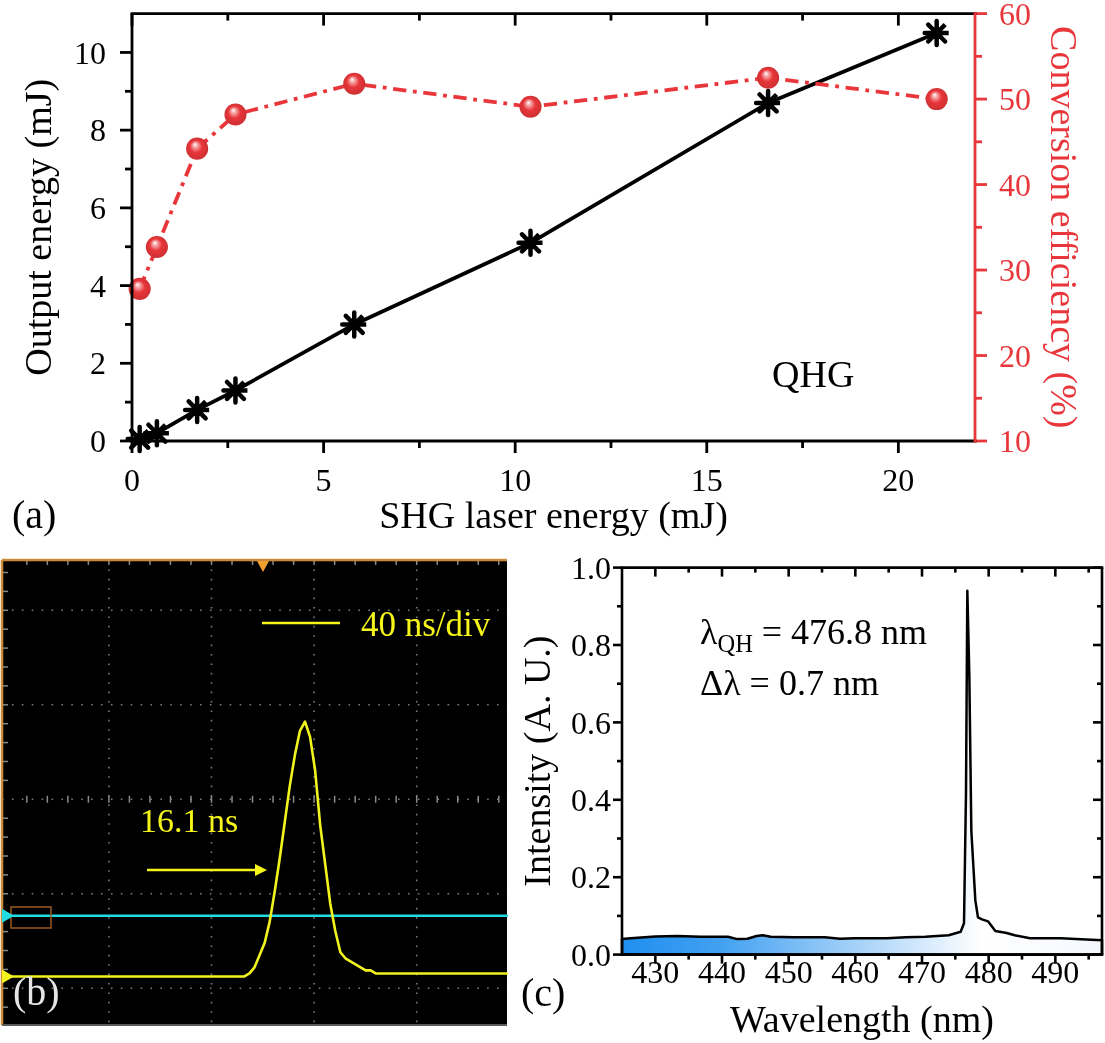 This screenshot has height=1043, width=1105. I want to click on y2-tick-label: 60, so click(1015, 16).